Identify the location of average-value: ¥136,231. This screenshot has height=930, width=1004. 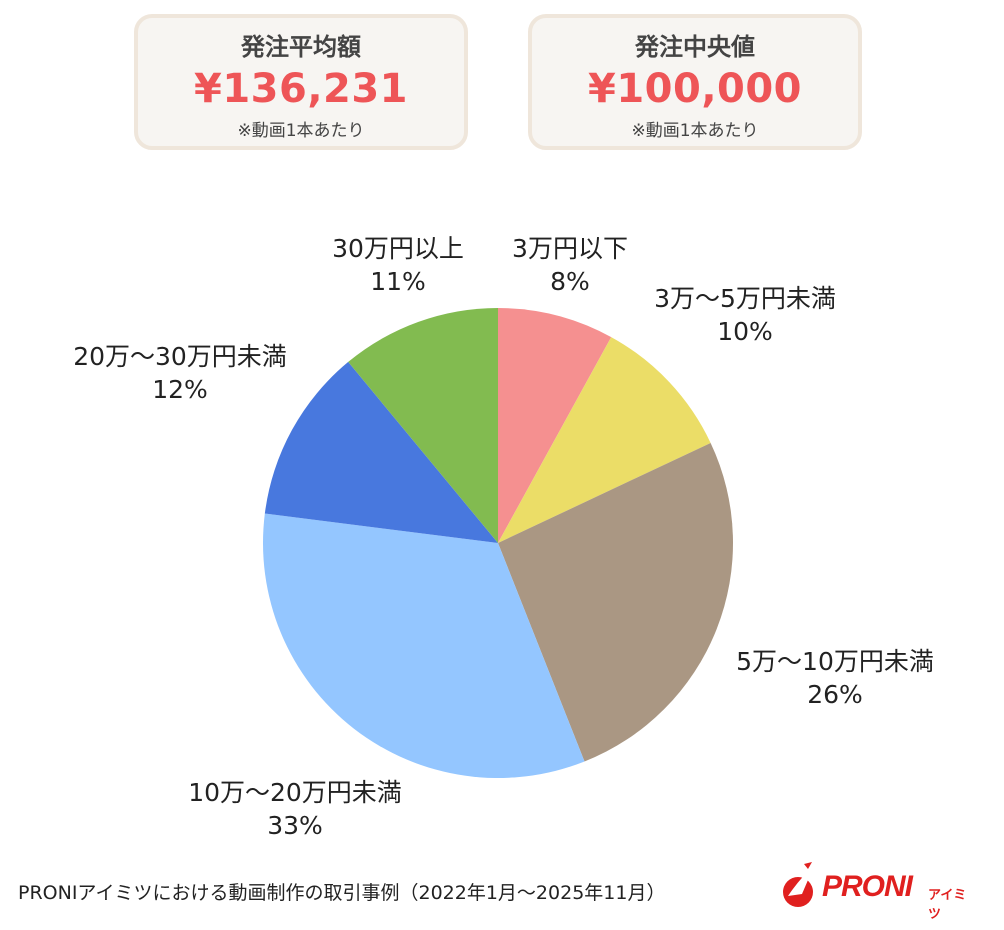
(301, 89).